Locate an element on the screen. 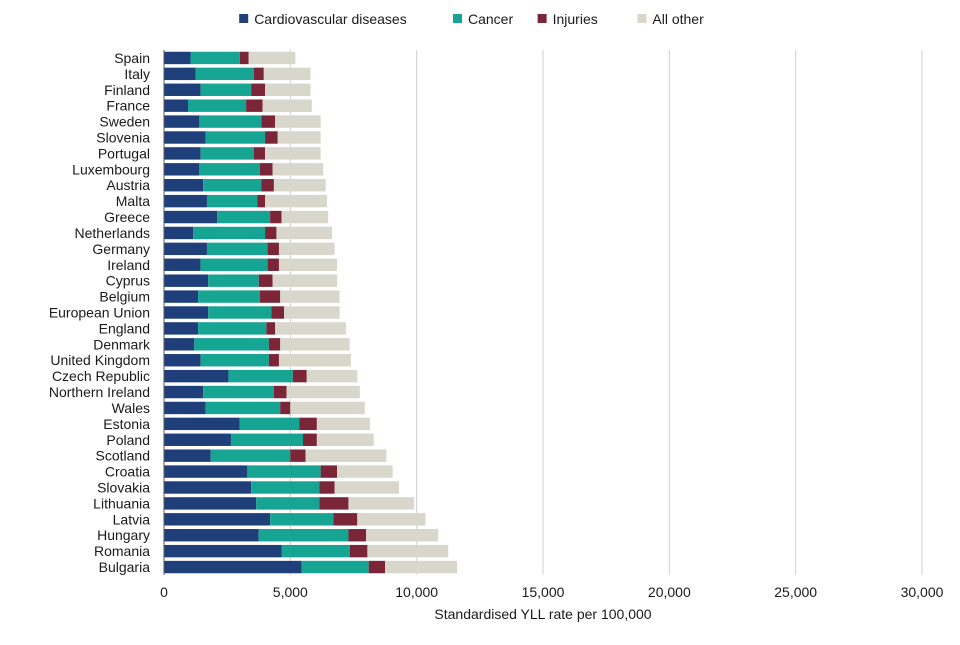  legend-label-all-other: All other is located at coordinates (678, 19).